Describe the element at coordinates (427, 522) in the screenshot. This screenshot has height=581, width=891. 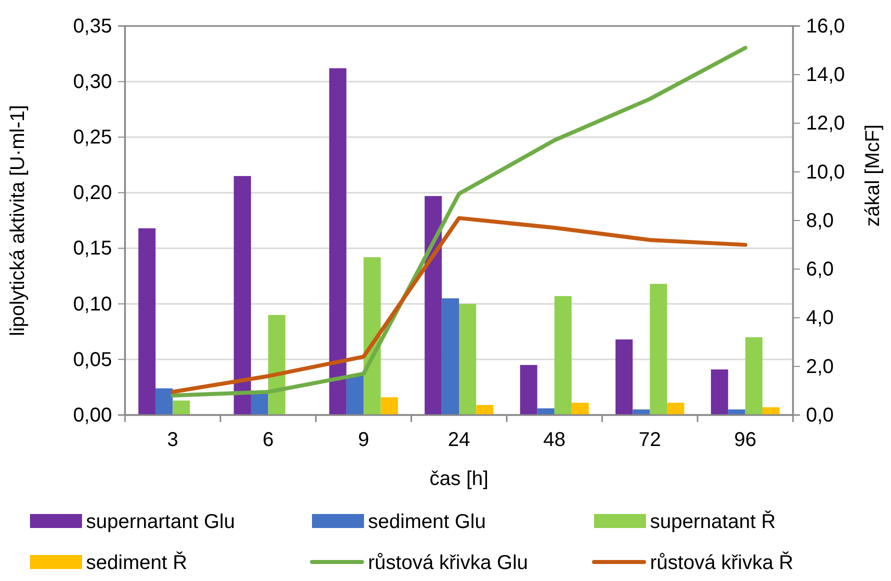
I see `legend-label: sediment Glu` at that location.